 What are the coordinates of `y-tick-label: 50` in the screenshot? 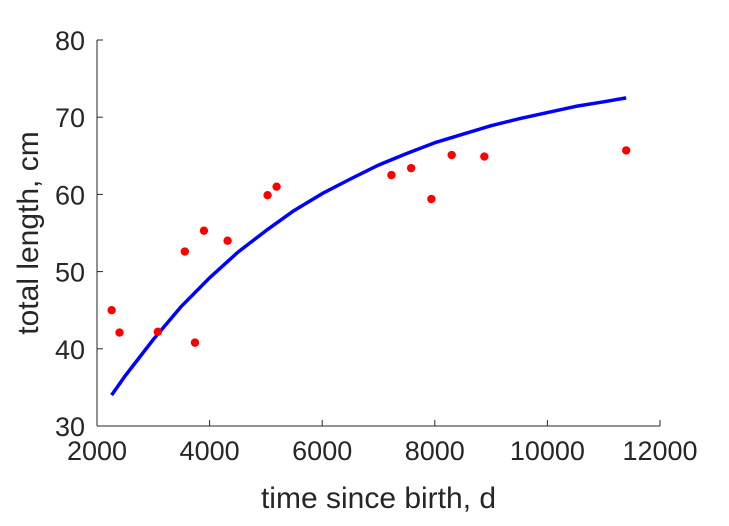 It's located at (70, 273).